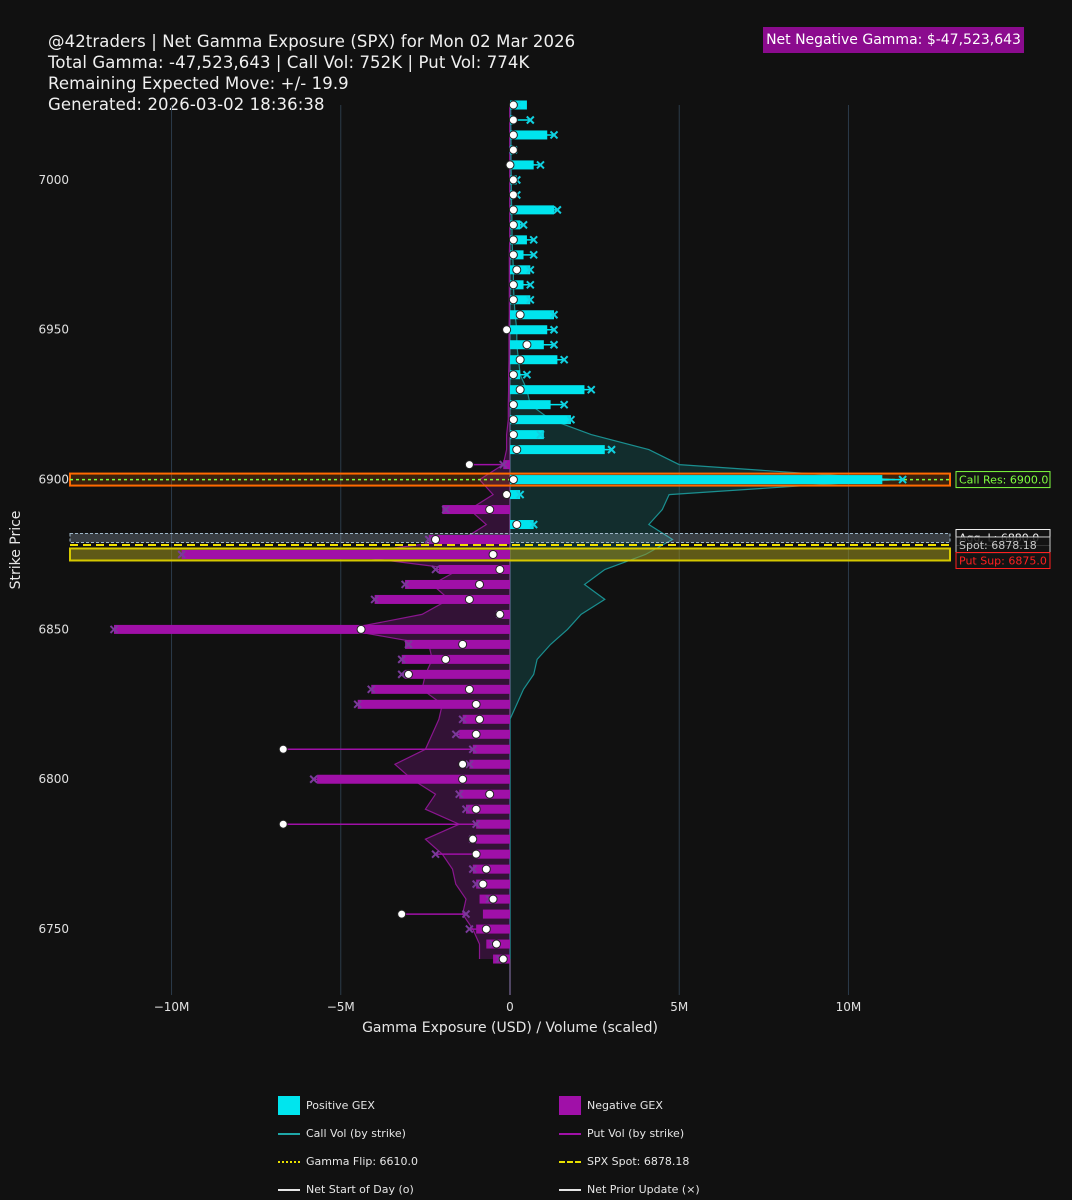 Image resolution: width=1072 pixels, height=1200 pixels. Describe the element at coordinates (186, 104) in the screenshot. I see `chart-title-line-4: Generated: 2026-03-02 18:36:38` at that location.